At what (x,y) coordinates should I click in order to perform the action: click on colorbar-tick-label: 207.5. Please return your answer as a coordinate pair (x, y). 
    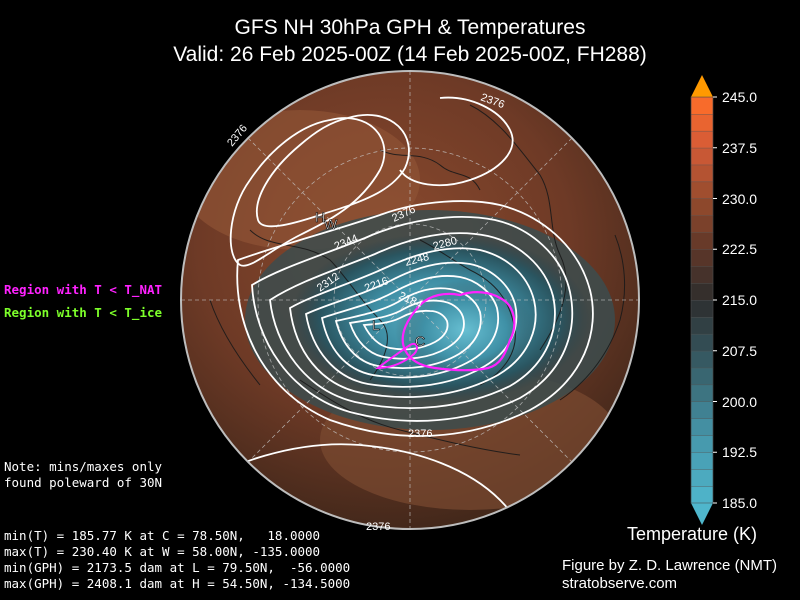
    Looking at the image, I should click on (740, 350).